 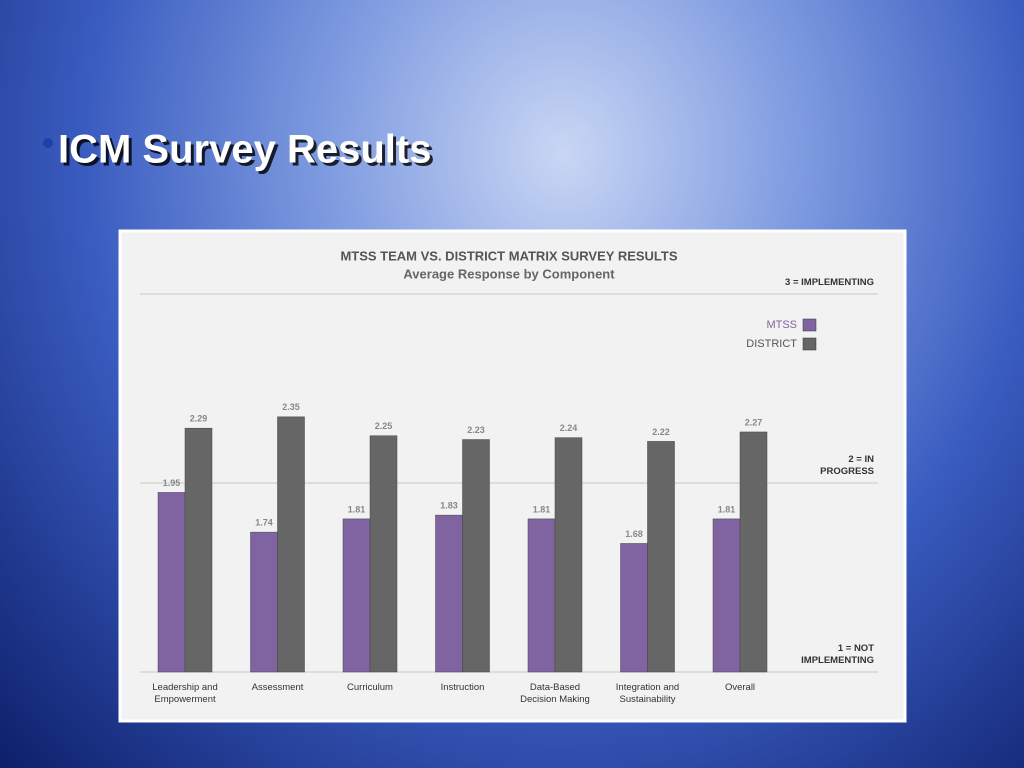 What do you see at coordinates (829, 282) in the screenshot?
I see `y-tick-label: 3 = IMPLEMENTING` at bounding box center [829, 282].